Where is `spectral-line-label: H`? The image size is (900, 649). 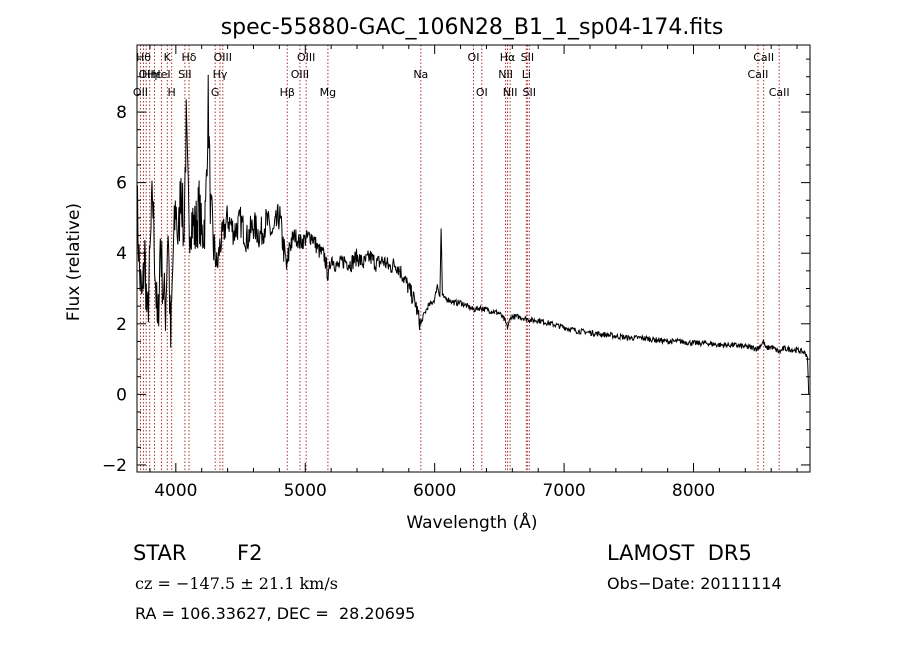 spectral-line-label: H is located at coordinates (172, 92).